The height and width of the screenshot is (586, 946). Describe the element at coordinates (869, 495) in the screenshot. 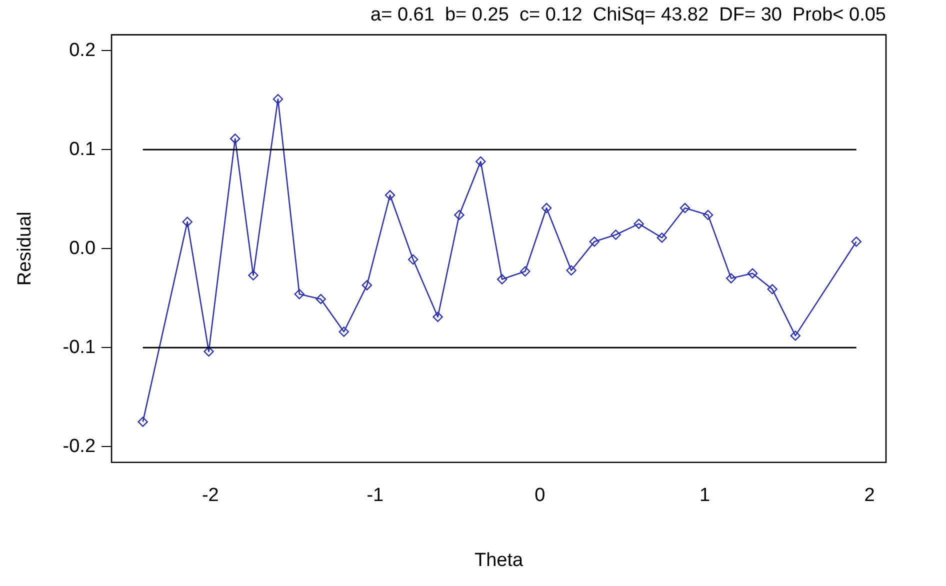

I see `x-tick-label: 2` at that location.